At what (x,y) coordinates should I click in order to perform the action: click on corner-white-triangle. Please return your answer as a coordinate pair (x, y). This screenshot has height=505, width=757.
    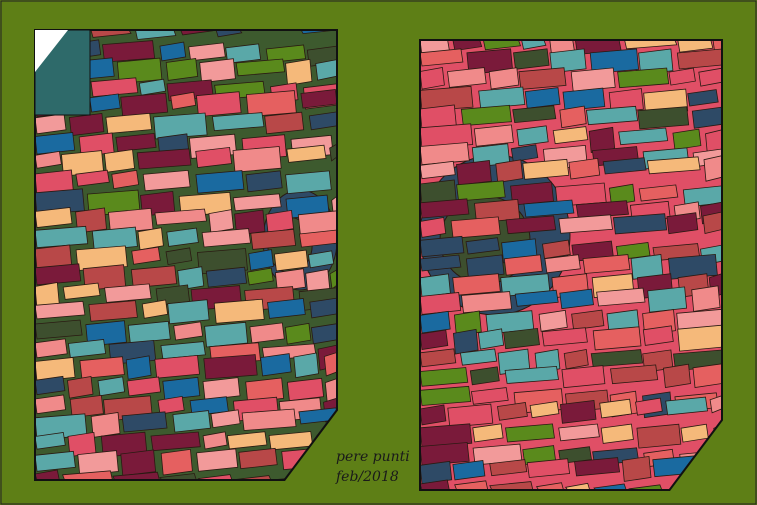
    Looking at the image, I should click on (51, 51).